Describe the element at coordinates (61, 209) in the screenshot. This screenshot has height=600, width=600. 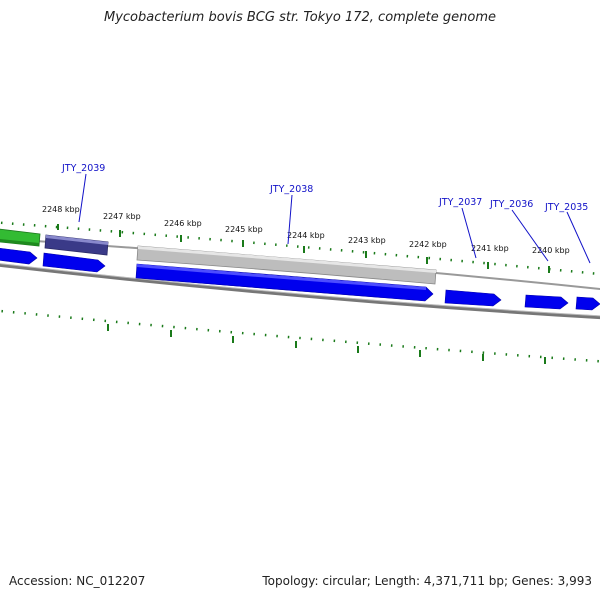
I see `kbp-tick-label: 2248 kbp` at that location.